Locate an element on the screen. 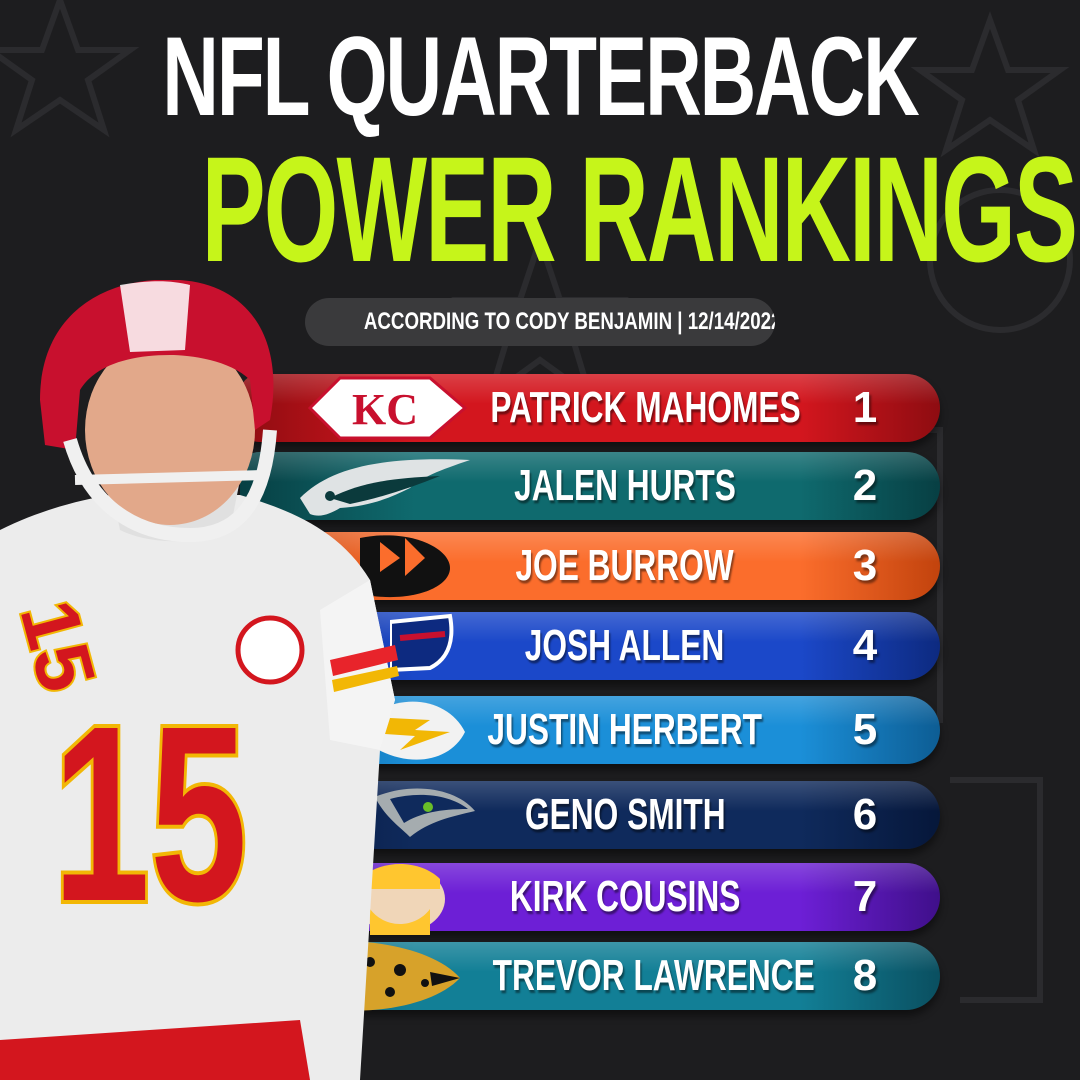 This screenshot has width=1080, height=1080. title-line-1: NFL QUARTERBACK is located at coordinates (540, 76).